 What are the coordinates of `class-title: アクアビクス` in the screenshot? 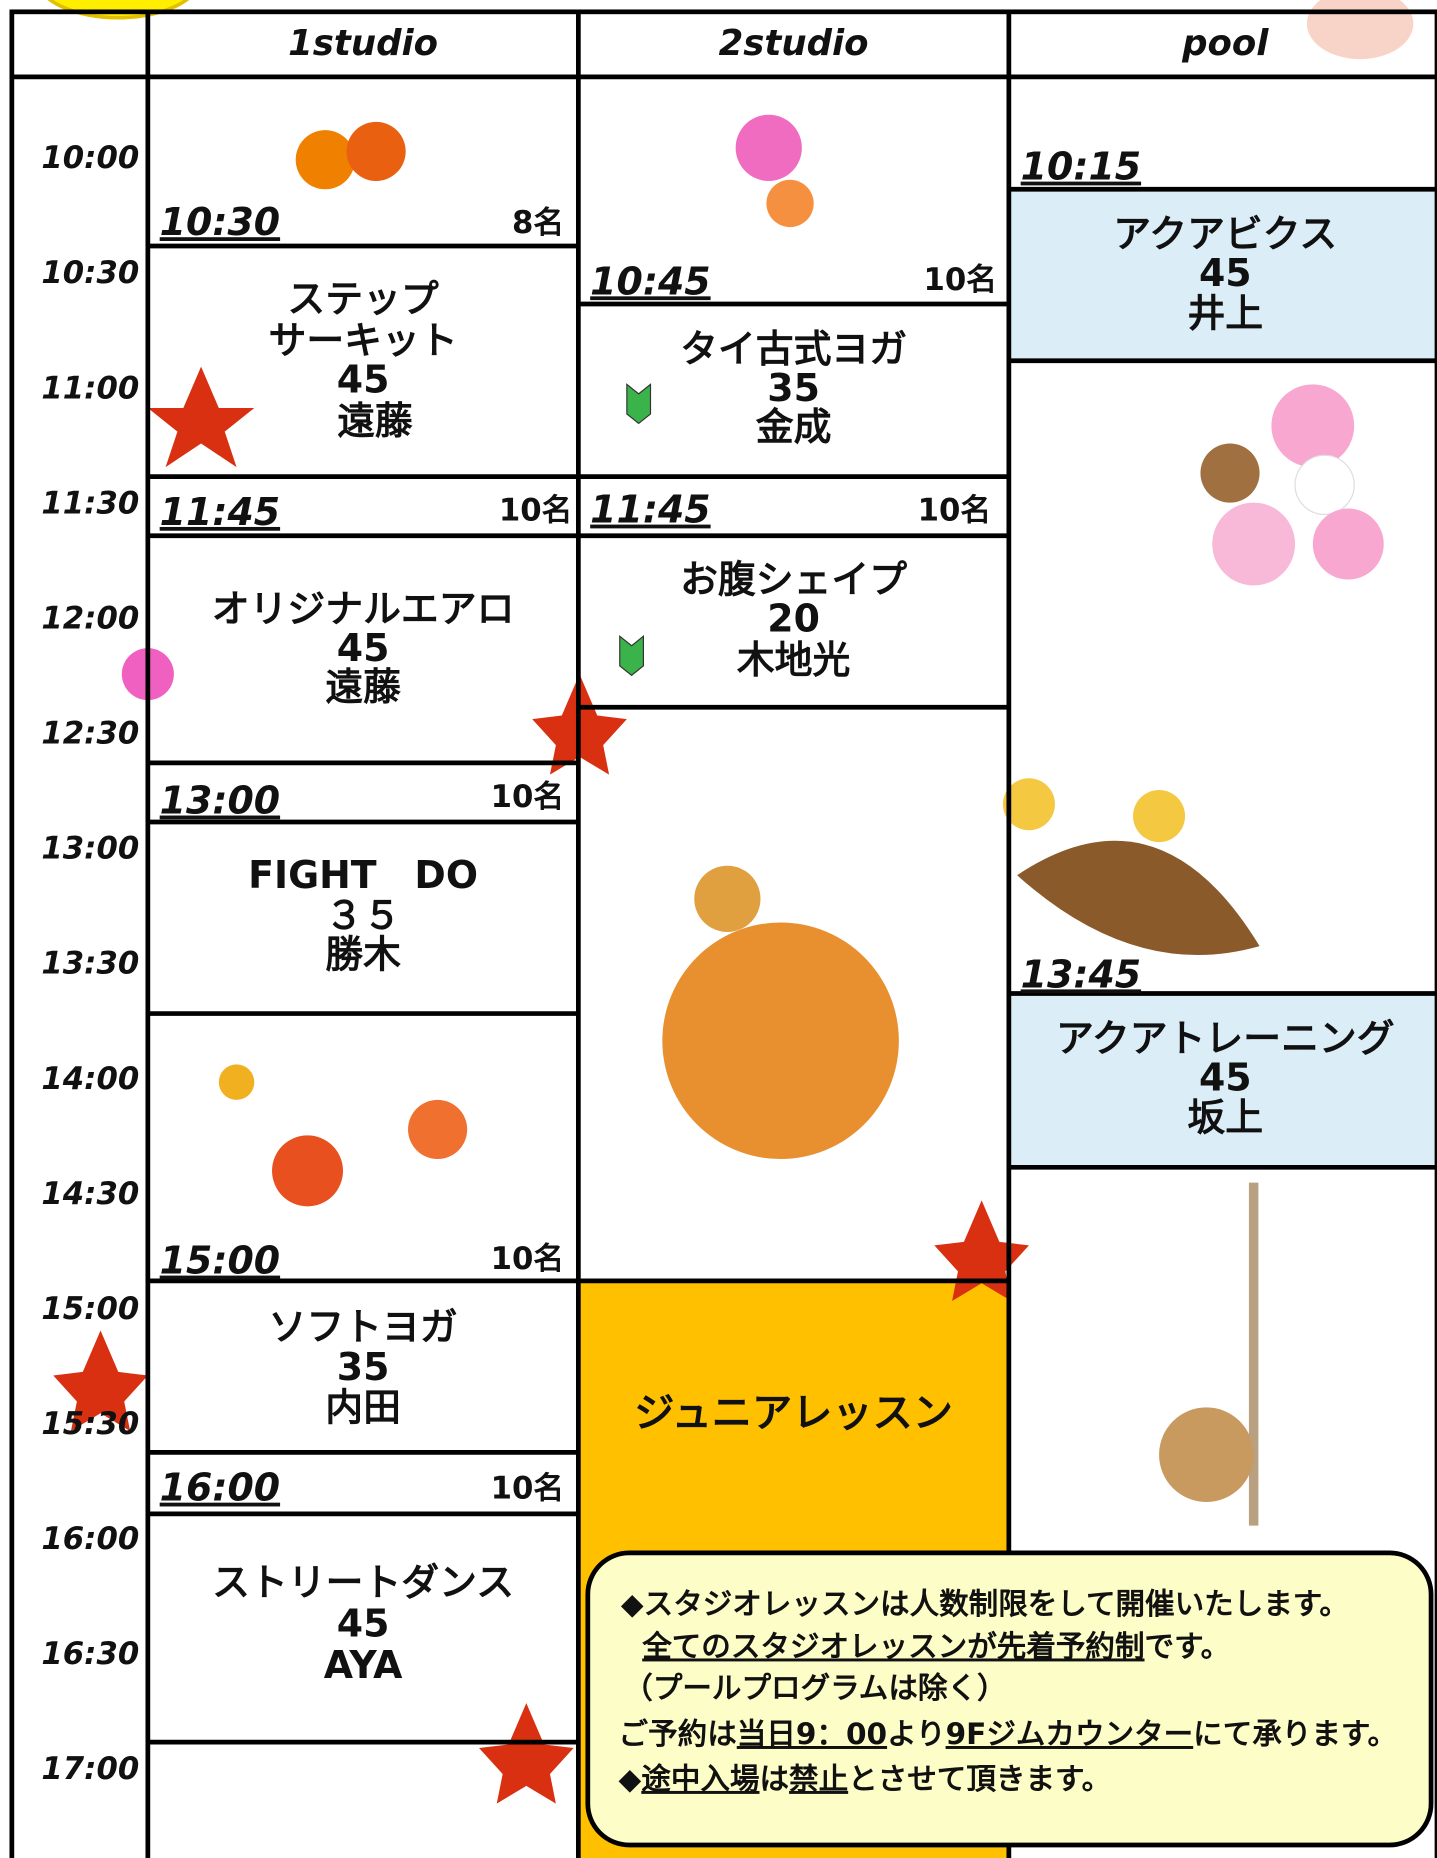 It's located at (1225, 234).